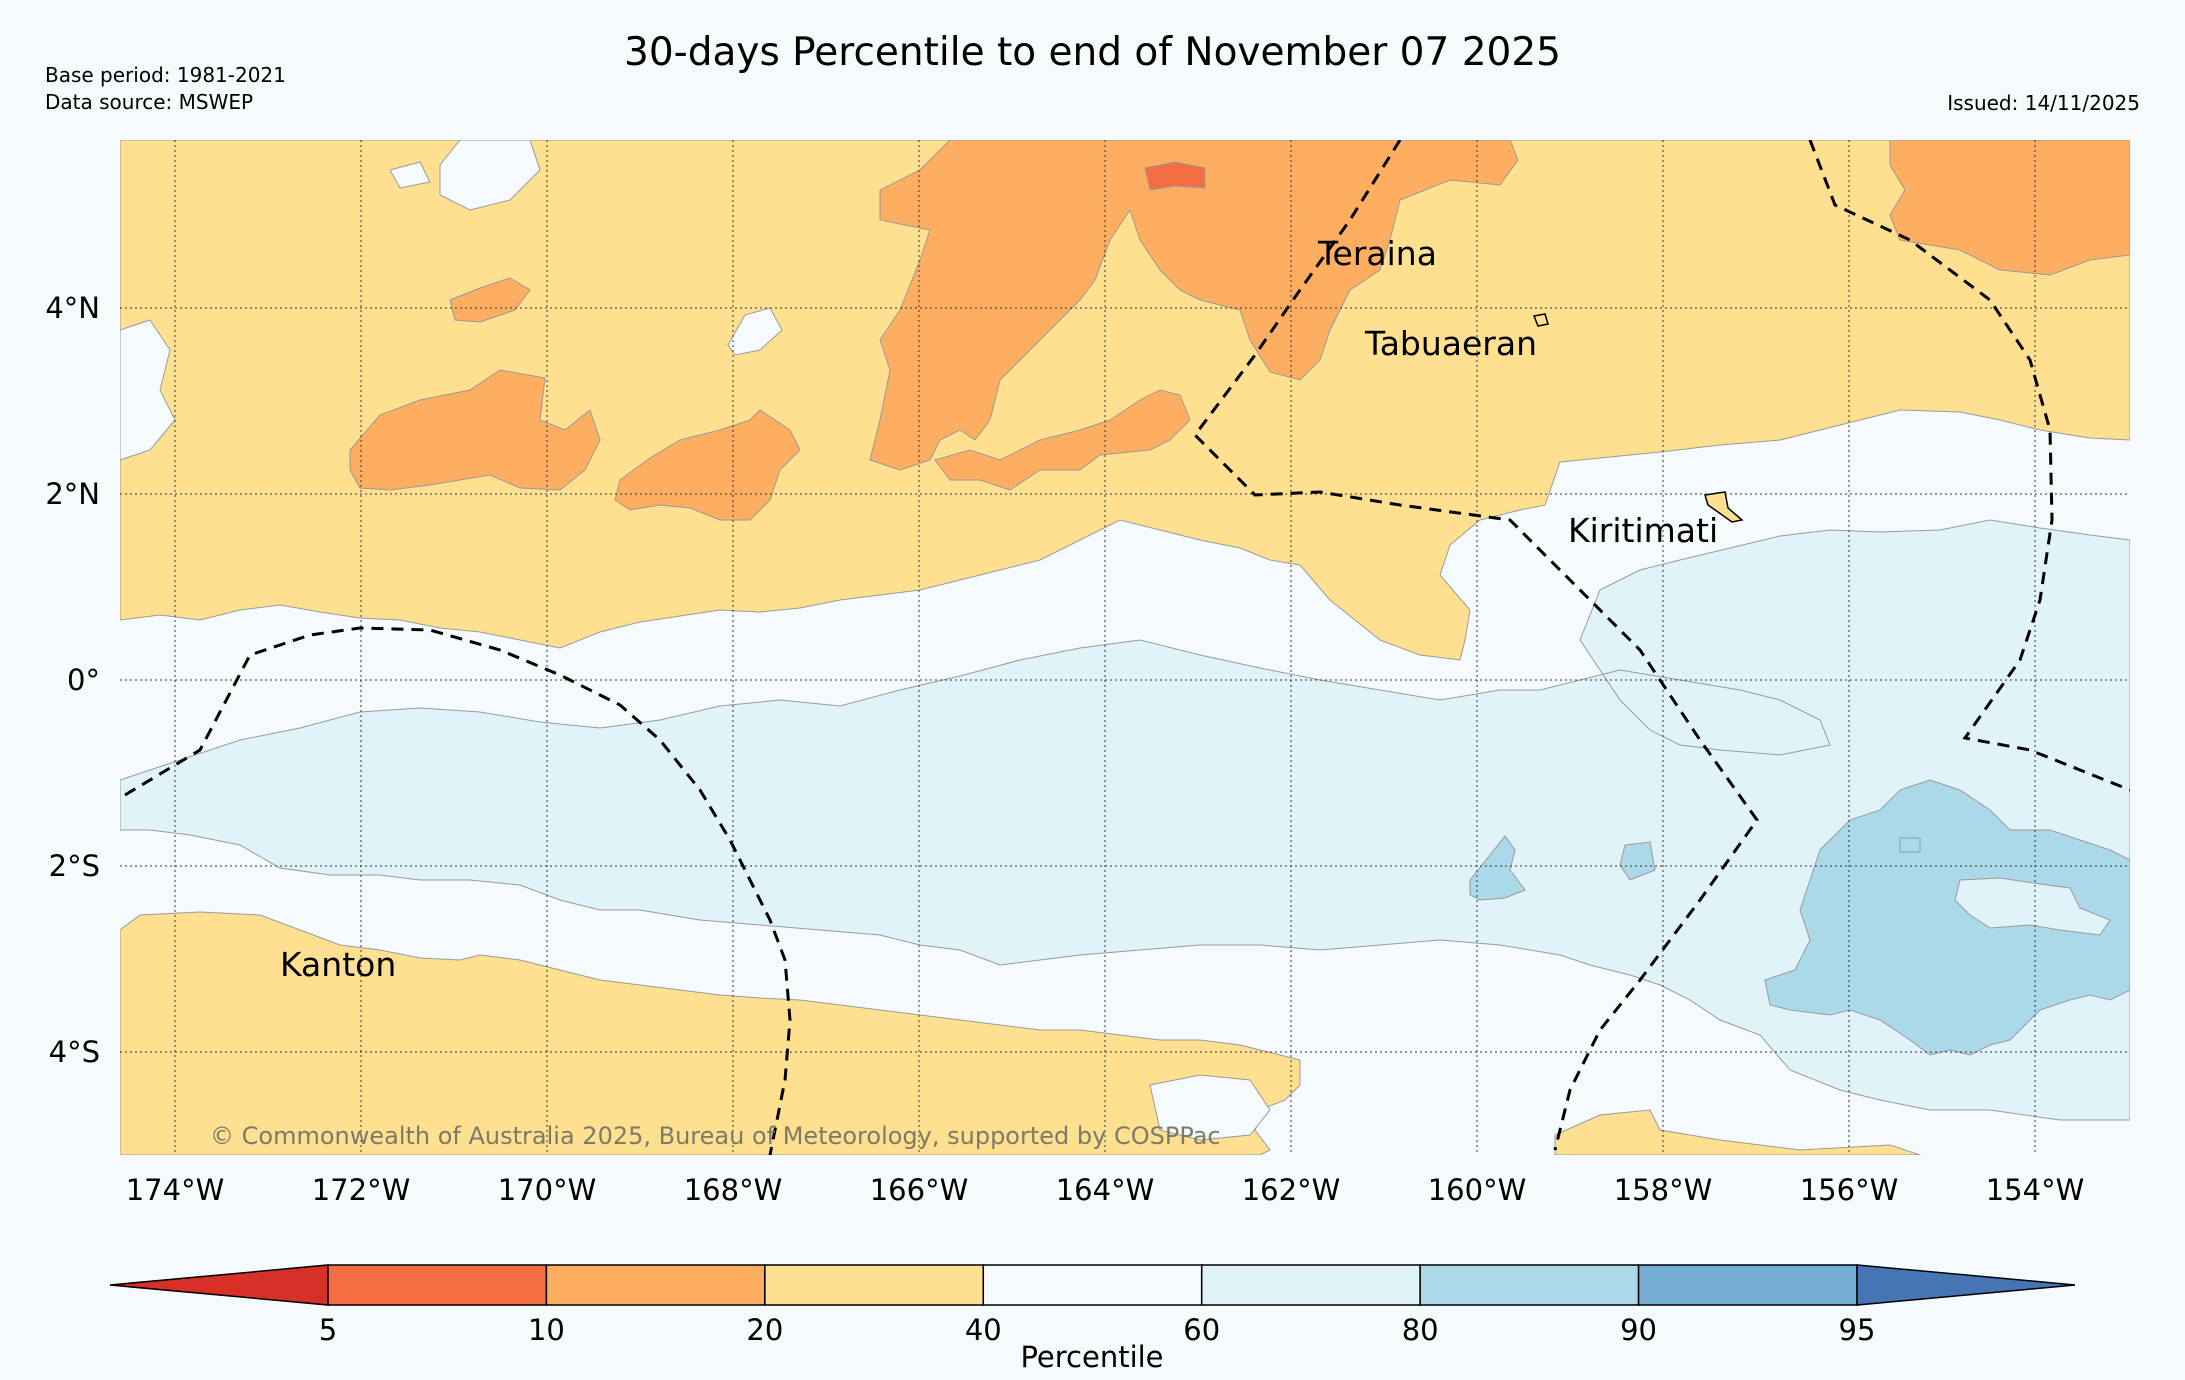  Describe the element at coordinates (328, 1330) in the screenshot. I see `colorbar-tick-label: 5` at that location.